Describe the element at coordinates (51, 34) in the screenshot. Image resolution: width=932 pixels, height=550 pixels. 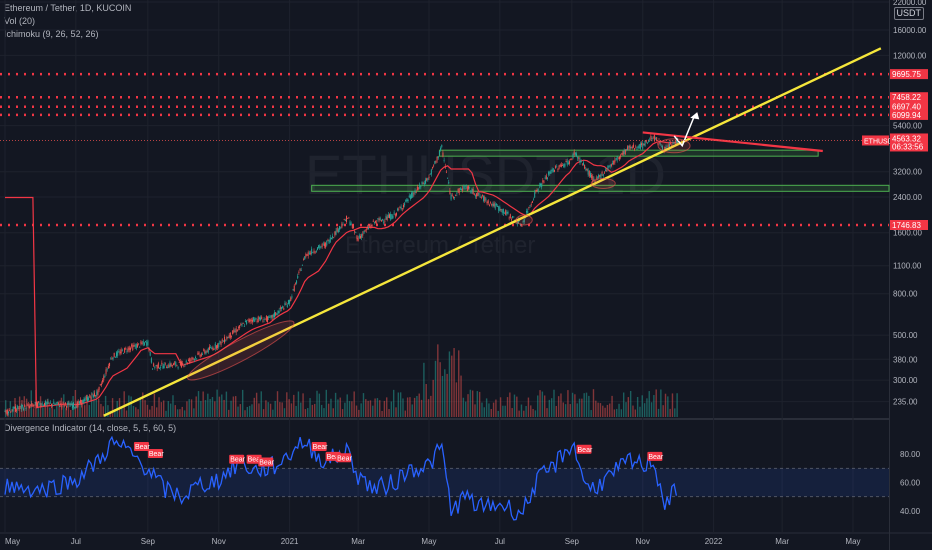
I see `ichimoku-indicator-label: Ichimoku (9, 26, 52, 26)` at that location.